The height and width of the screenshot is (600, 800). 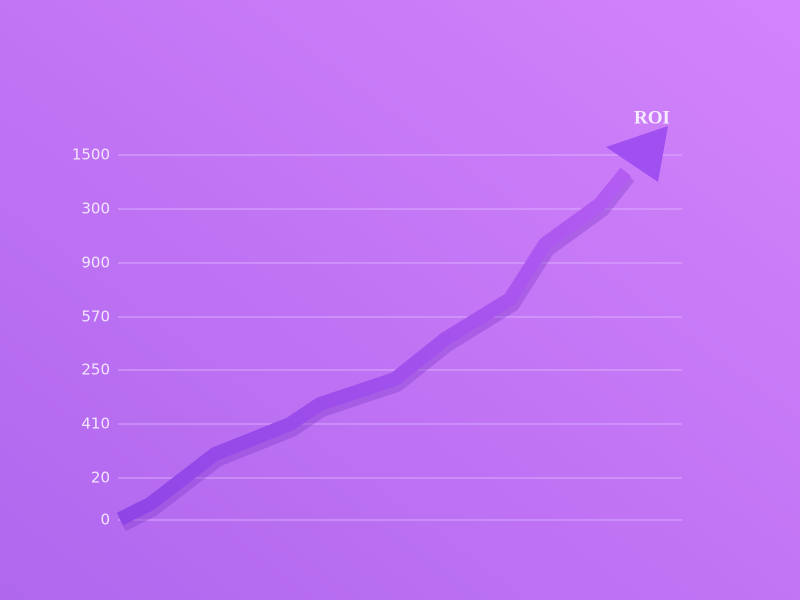 I want to click on axis-label: 250, so click(x=95, y=370).